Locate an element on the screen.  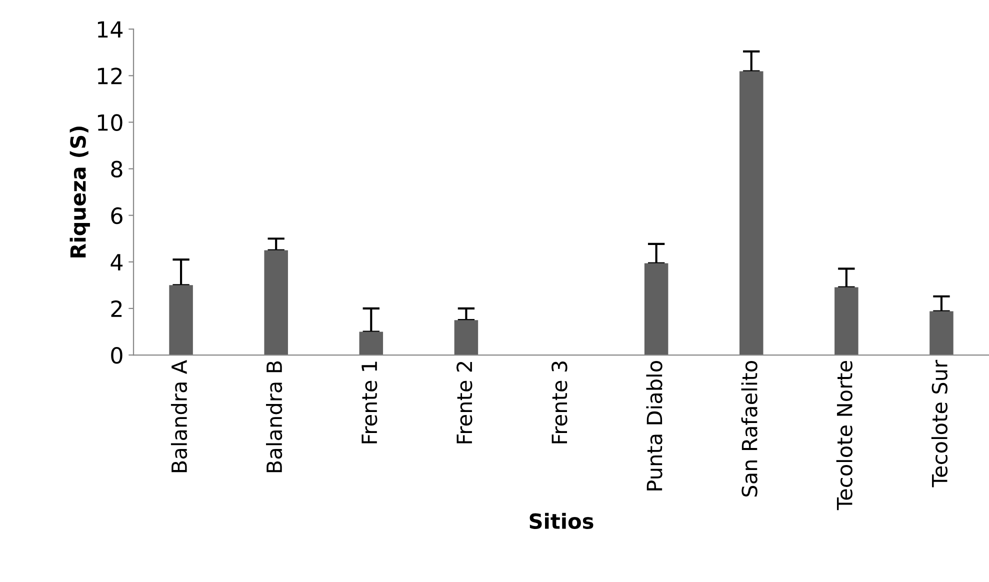
x-axis-title: Sitios is located at coordinates (562, 521).